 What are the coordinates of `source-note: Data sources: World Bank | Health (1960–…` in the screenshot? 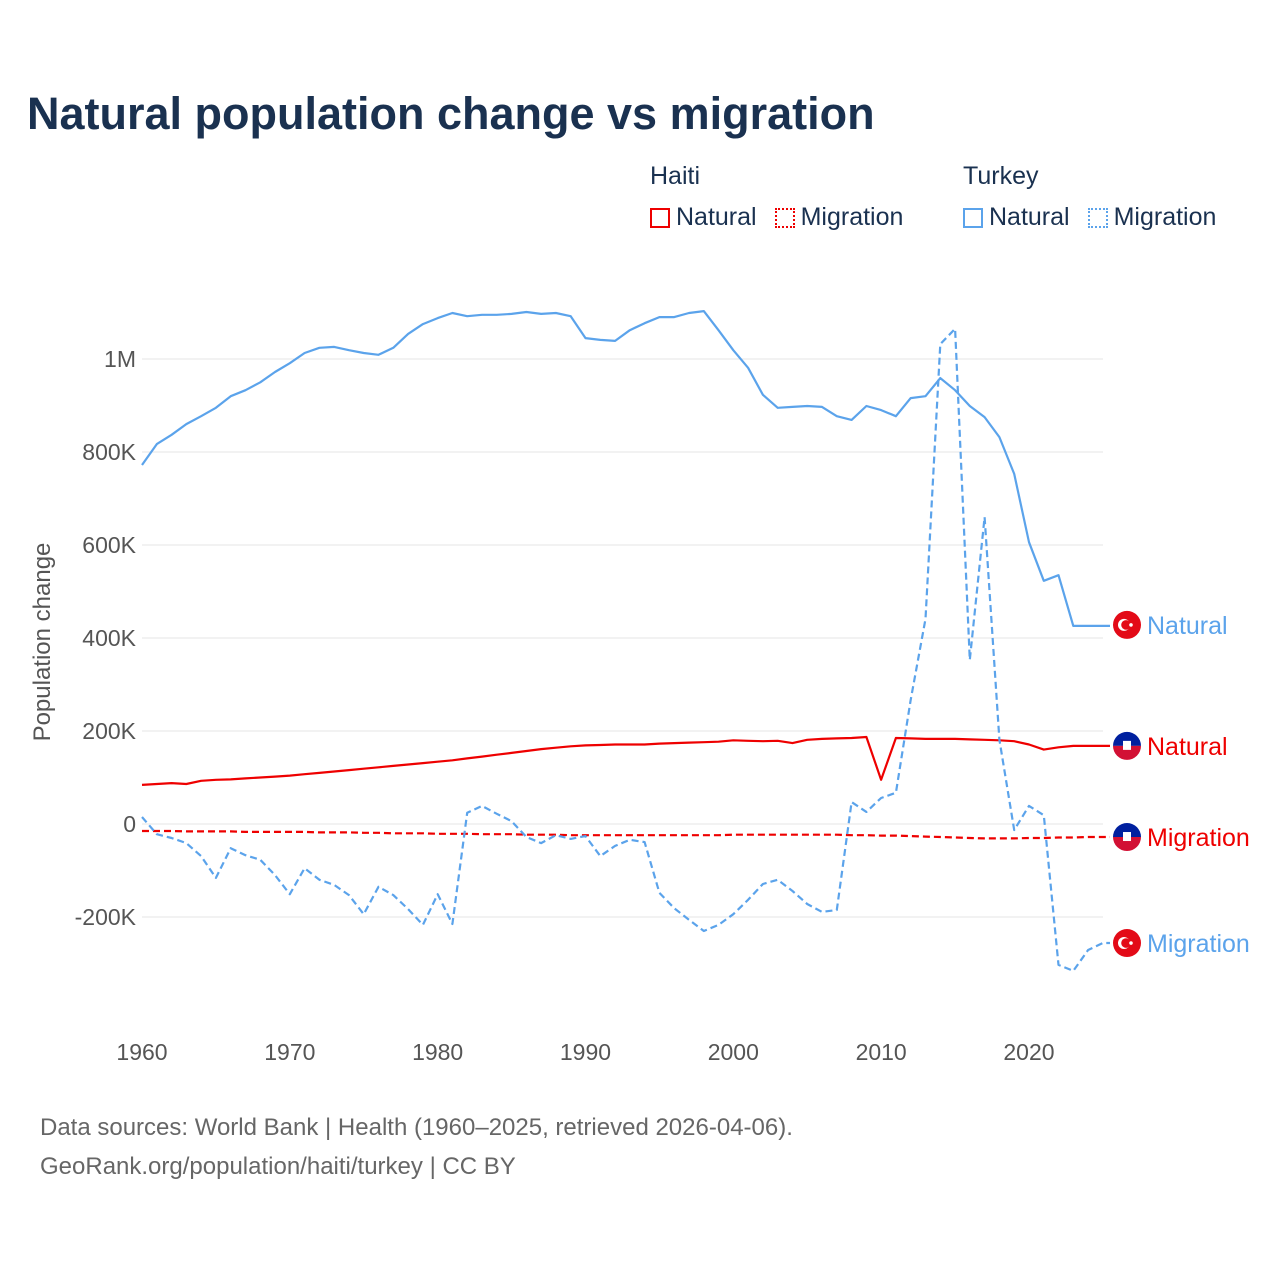 It's located at (416, 1127).